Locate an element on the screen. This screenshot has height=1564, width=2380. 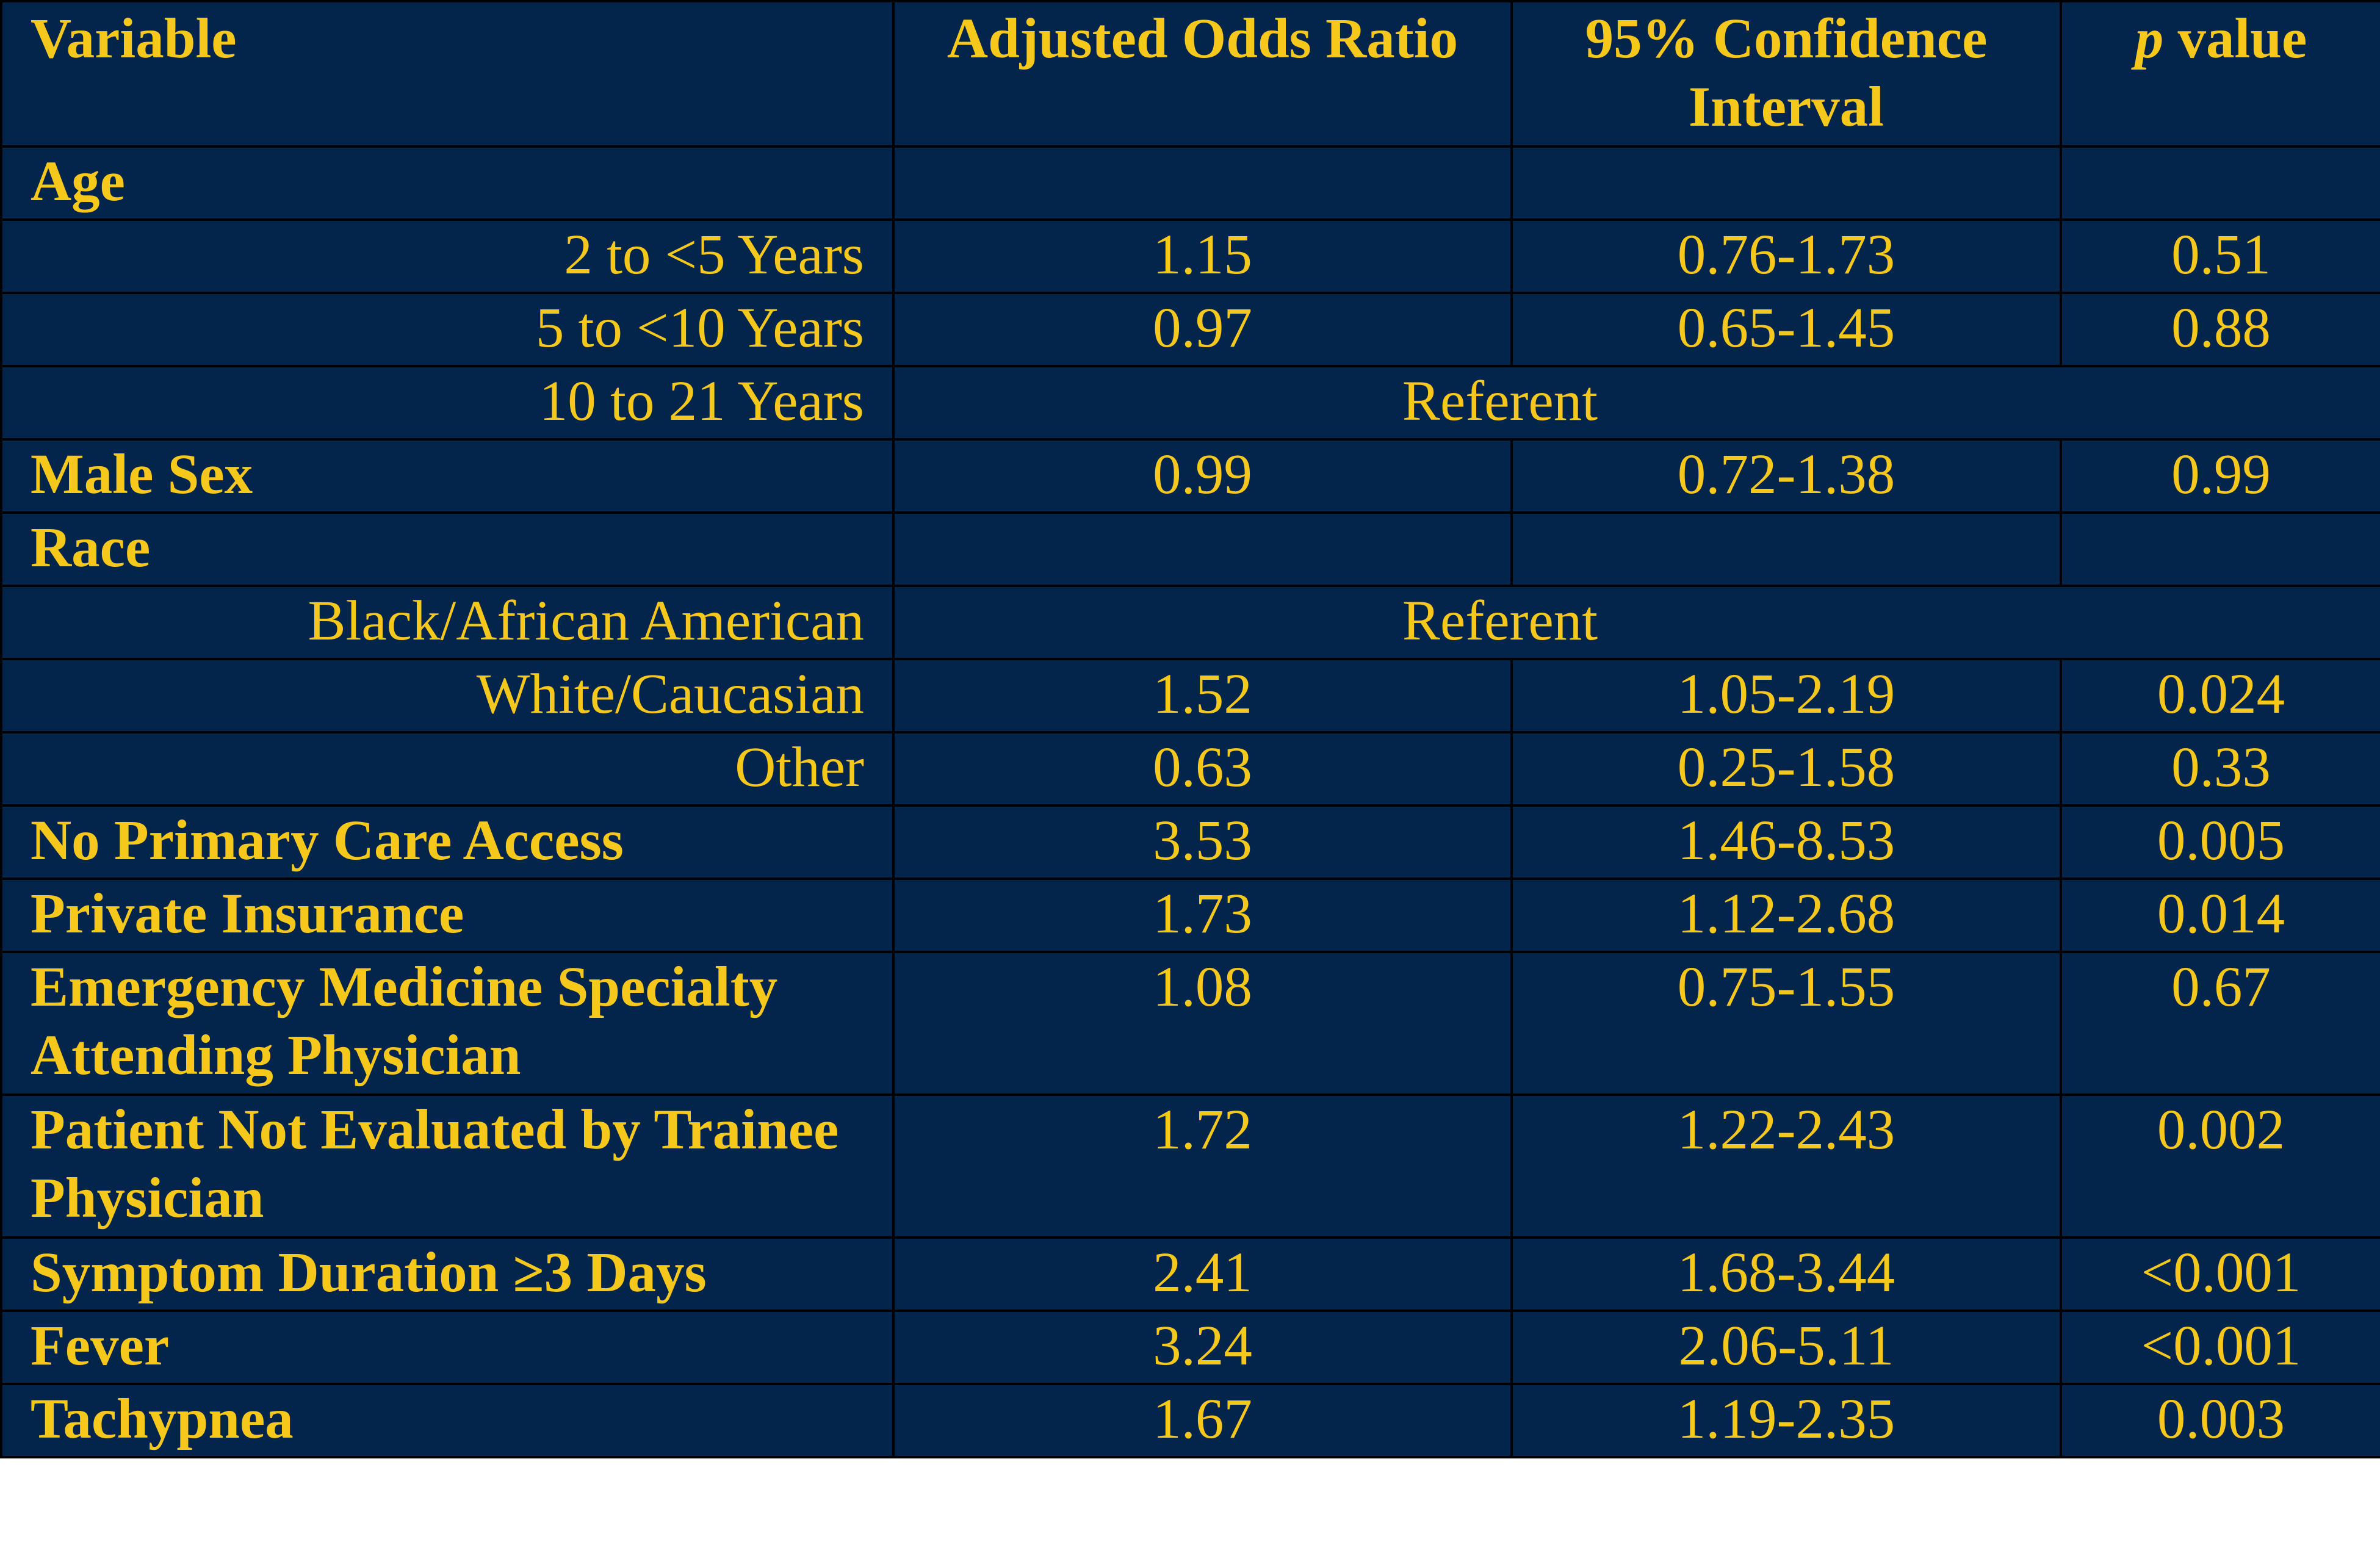
row-label: Symptom Duration ≥3 Days is located at coordinates (447, 1274).